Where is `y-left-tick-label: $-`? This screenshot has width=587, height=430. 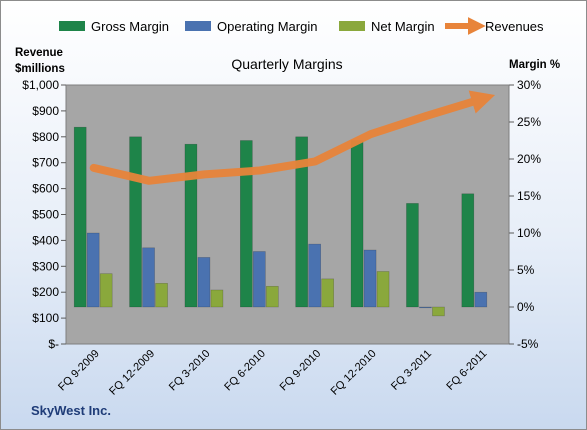 y-left-tick-label: $- is located at coordinates (53, 344).